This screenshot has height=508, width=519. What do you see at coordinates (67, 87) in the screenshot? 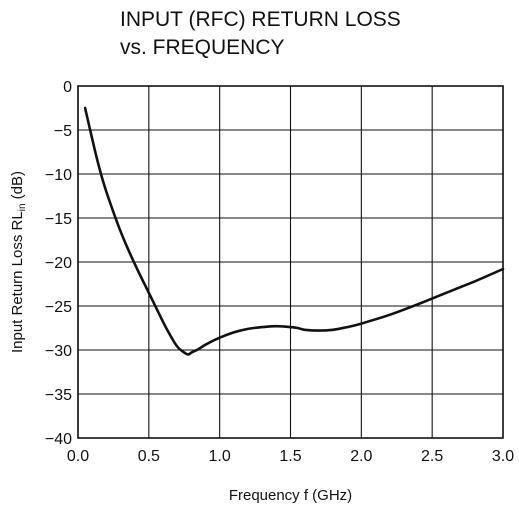
I see `y-tick-label: 0` at bounding box center [67, 87].